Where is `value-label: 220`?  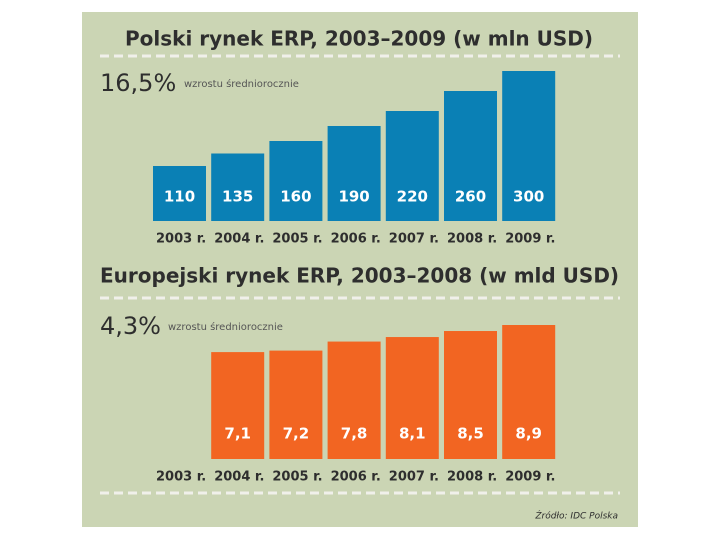
value-label: 220 is located at coordinates (412, 197).